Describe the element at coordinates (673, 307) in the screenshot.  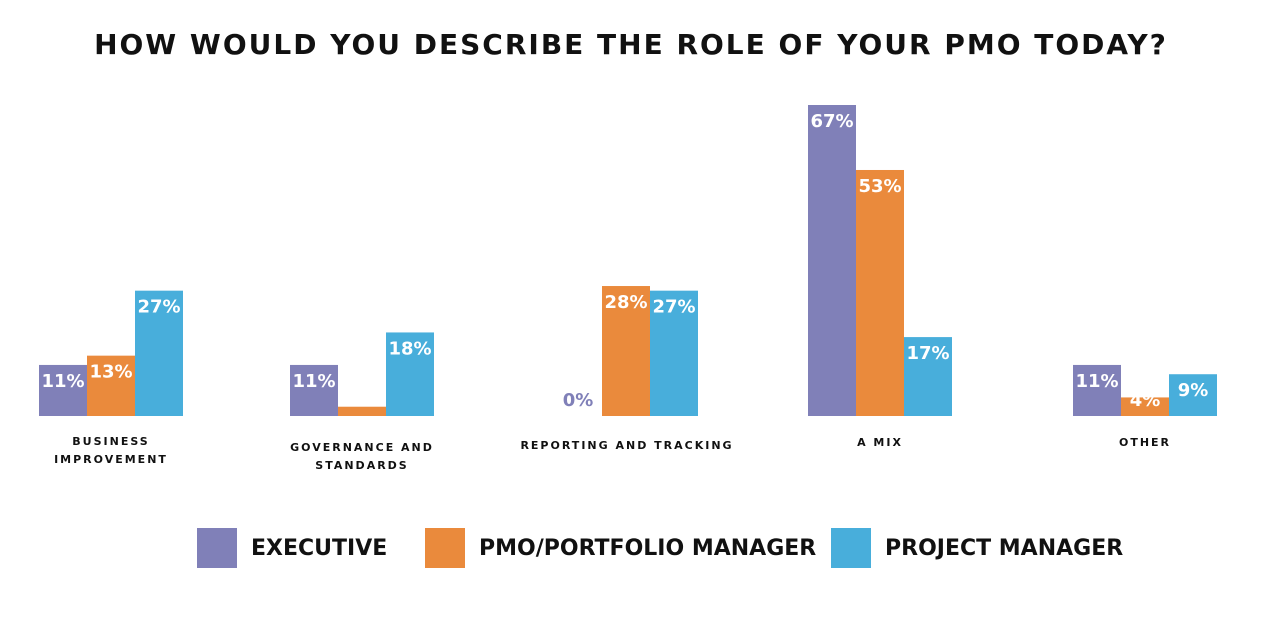
I see `value-label-reporting-and-tracking-project-manager: 27%` at that location.